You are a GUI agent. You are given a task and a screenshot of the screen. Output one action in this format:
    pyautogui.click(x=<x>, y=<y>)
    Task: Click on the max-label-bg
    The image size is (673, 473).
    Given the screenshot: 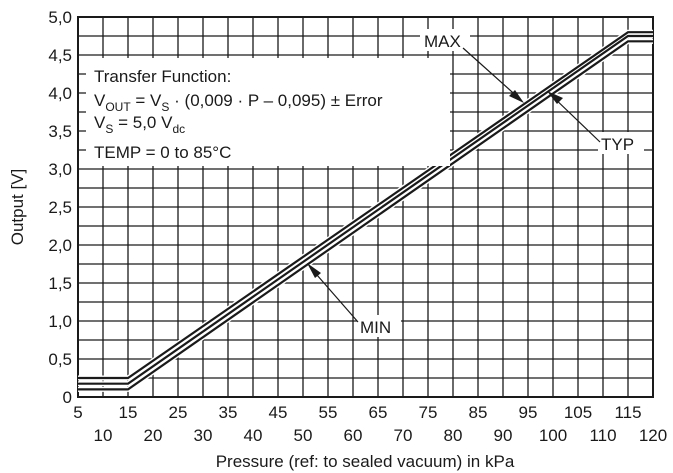 What is the action you would take?
    pyautogui.click(x=445, y=40)
    